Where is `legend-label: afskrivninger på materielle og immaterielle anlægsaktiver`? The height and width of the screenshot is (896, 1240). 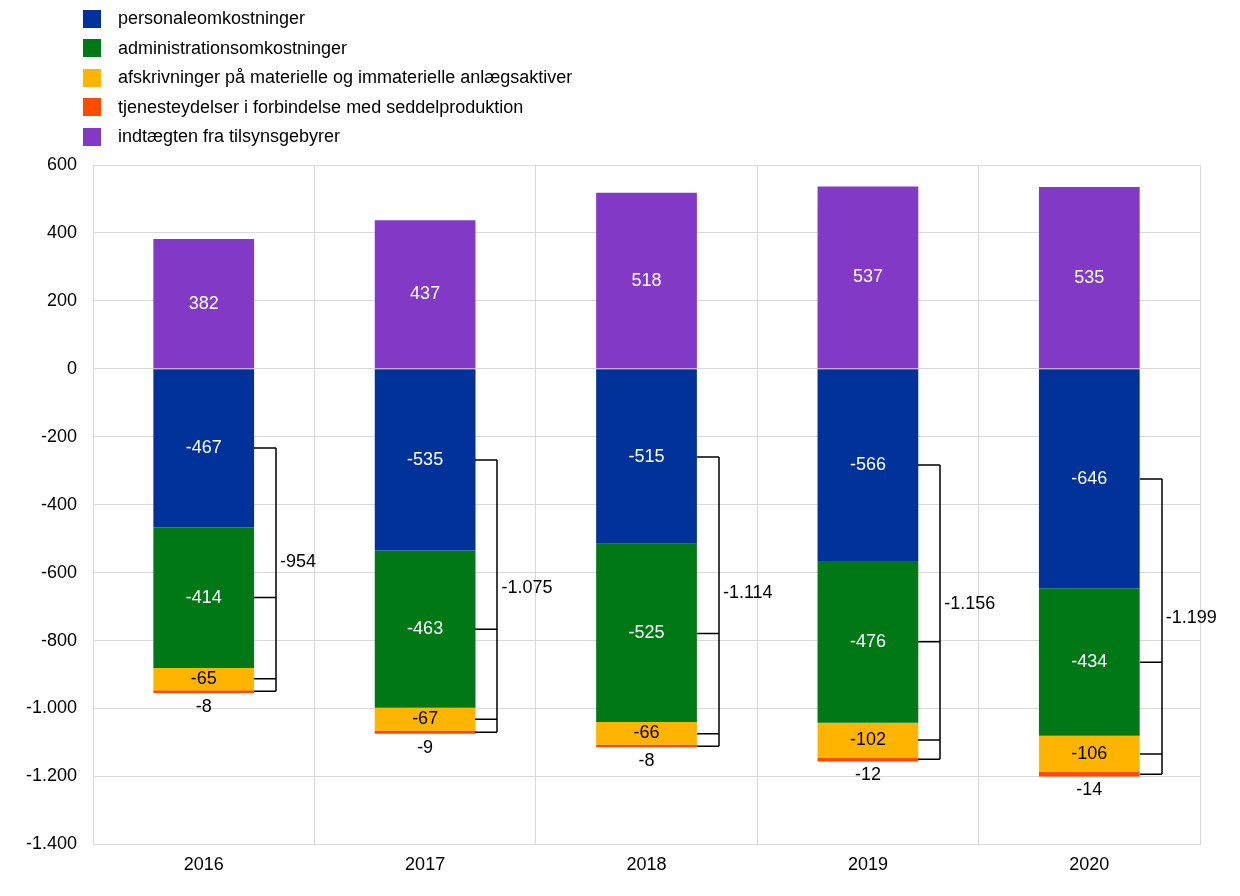
legend-label: afskrivninger på materielle og immaterielle anlægsaktiver is located at coordinates (345, 78).